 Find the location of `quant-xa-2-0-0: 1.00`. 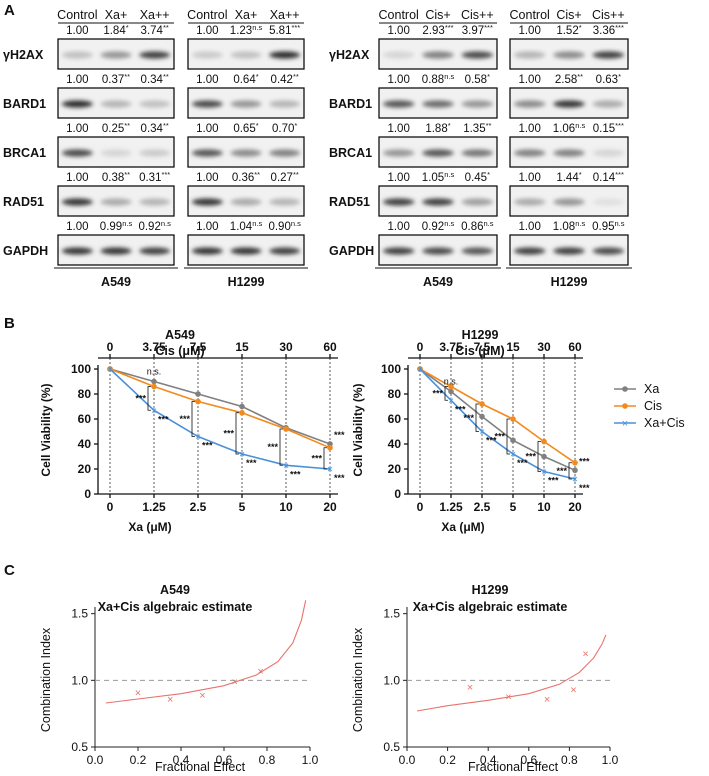

quant-xa-2-0-0: 1.00 is located at coordinates (77, 129).